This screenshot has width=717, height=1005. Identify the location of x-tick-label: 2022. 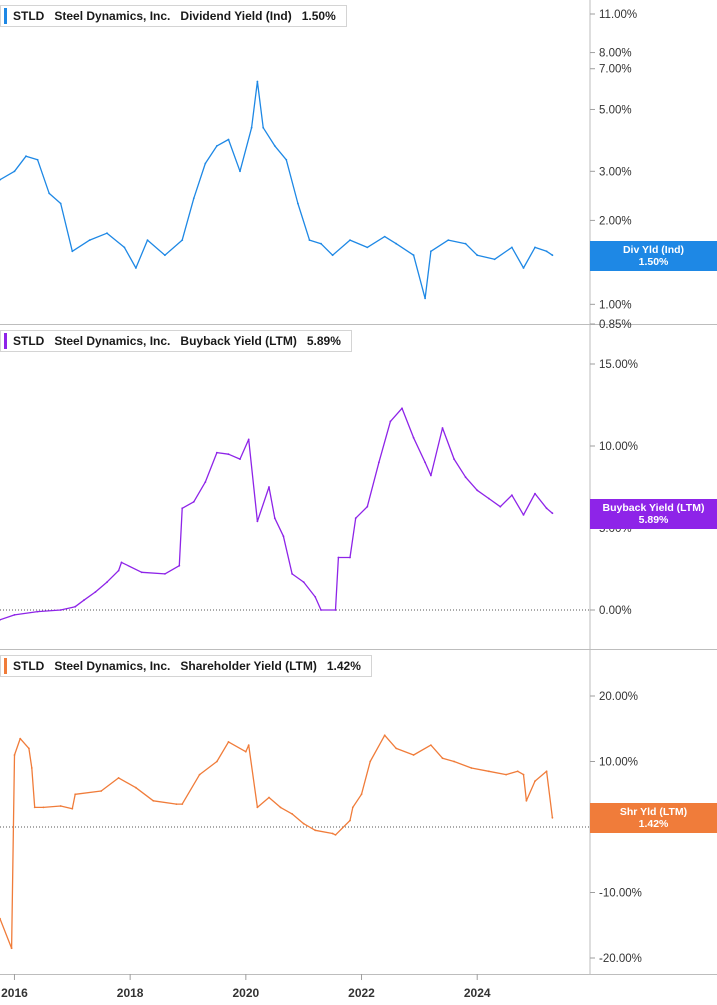
(361, 993).